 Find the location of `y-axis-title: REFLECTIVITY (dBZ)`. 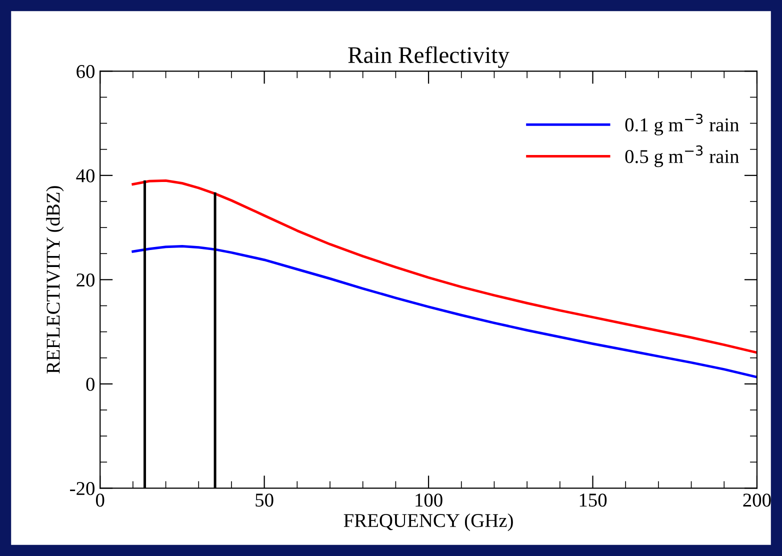

y-axis-title: REFLECTIVITY (dBZ) is located at coordinates (55, 280).